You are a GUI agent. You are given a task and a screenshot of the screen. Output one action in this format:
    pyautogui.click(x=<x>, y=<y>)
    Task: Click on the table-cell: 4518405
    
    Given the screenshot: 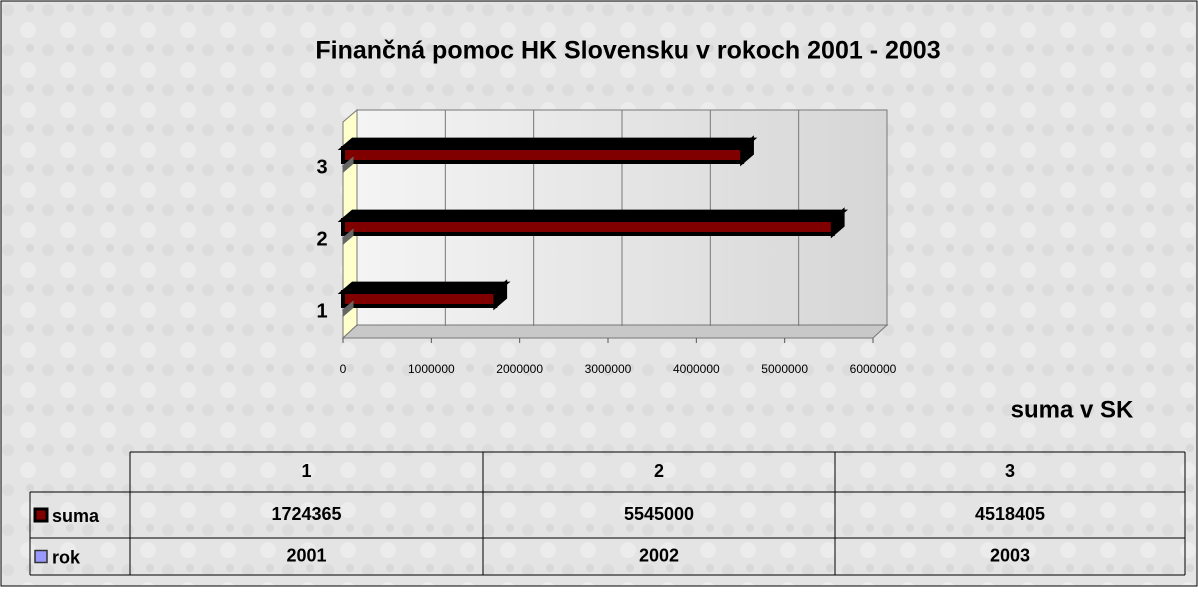 What is the action you would take?
    pyautogui.click(x=1010, y=514)
    